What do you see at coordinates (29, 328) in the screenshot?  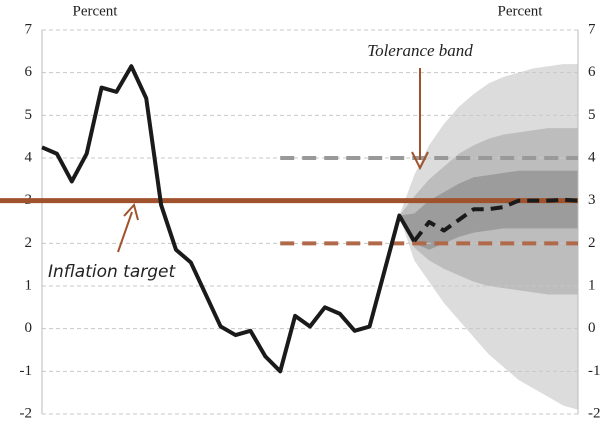 I see `y-tick-label: 0` at bounding box center [29, 328].